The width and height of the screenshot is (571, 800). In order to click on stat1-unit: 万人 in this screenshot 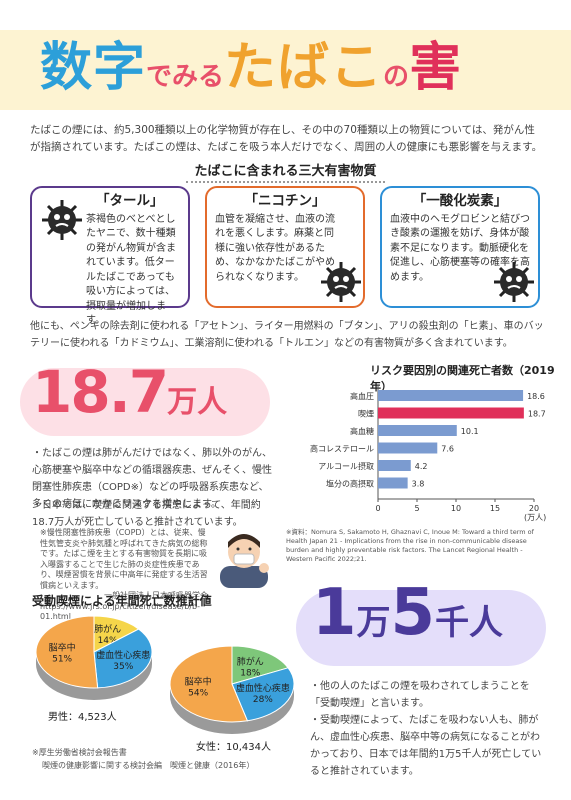, I will do `click(197, 402)`.